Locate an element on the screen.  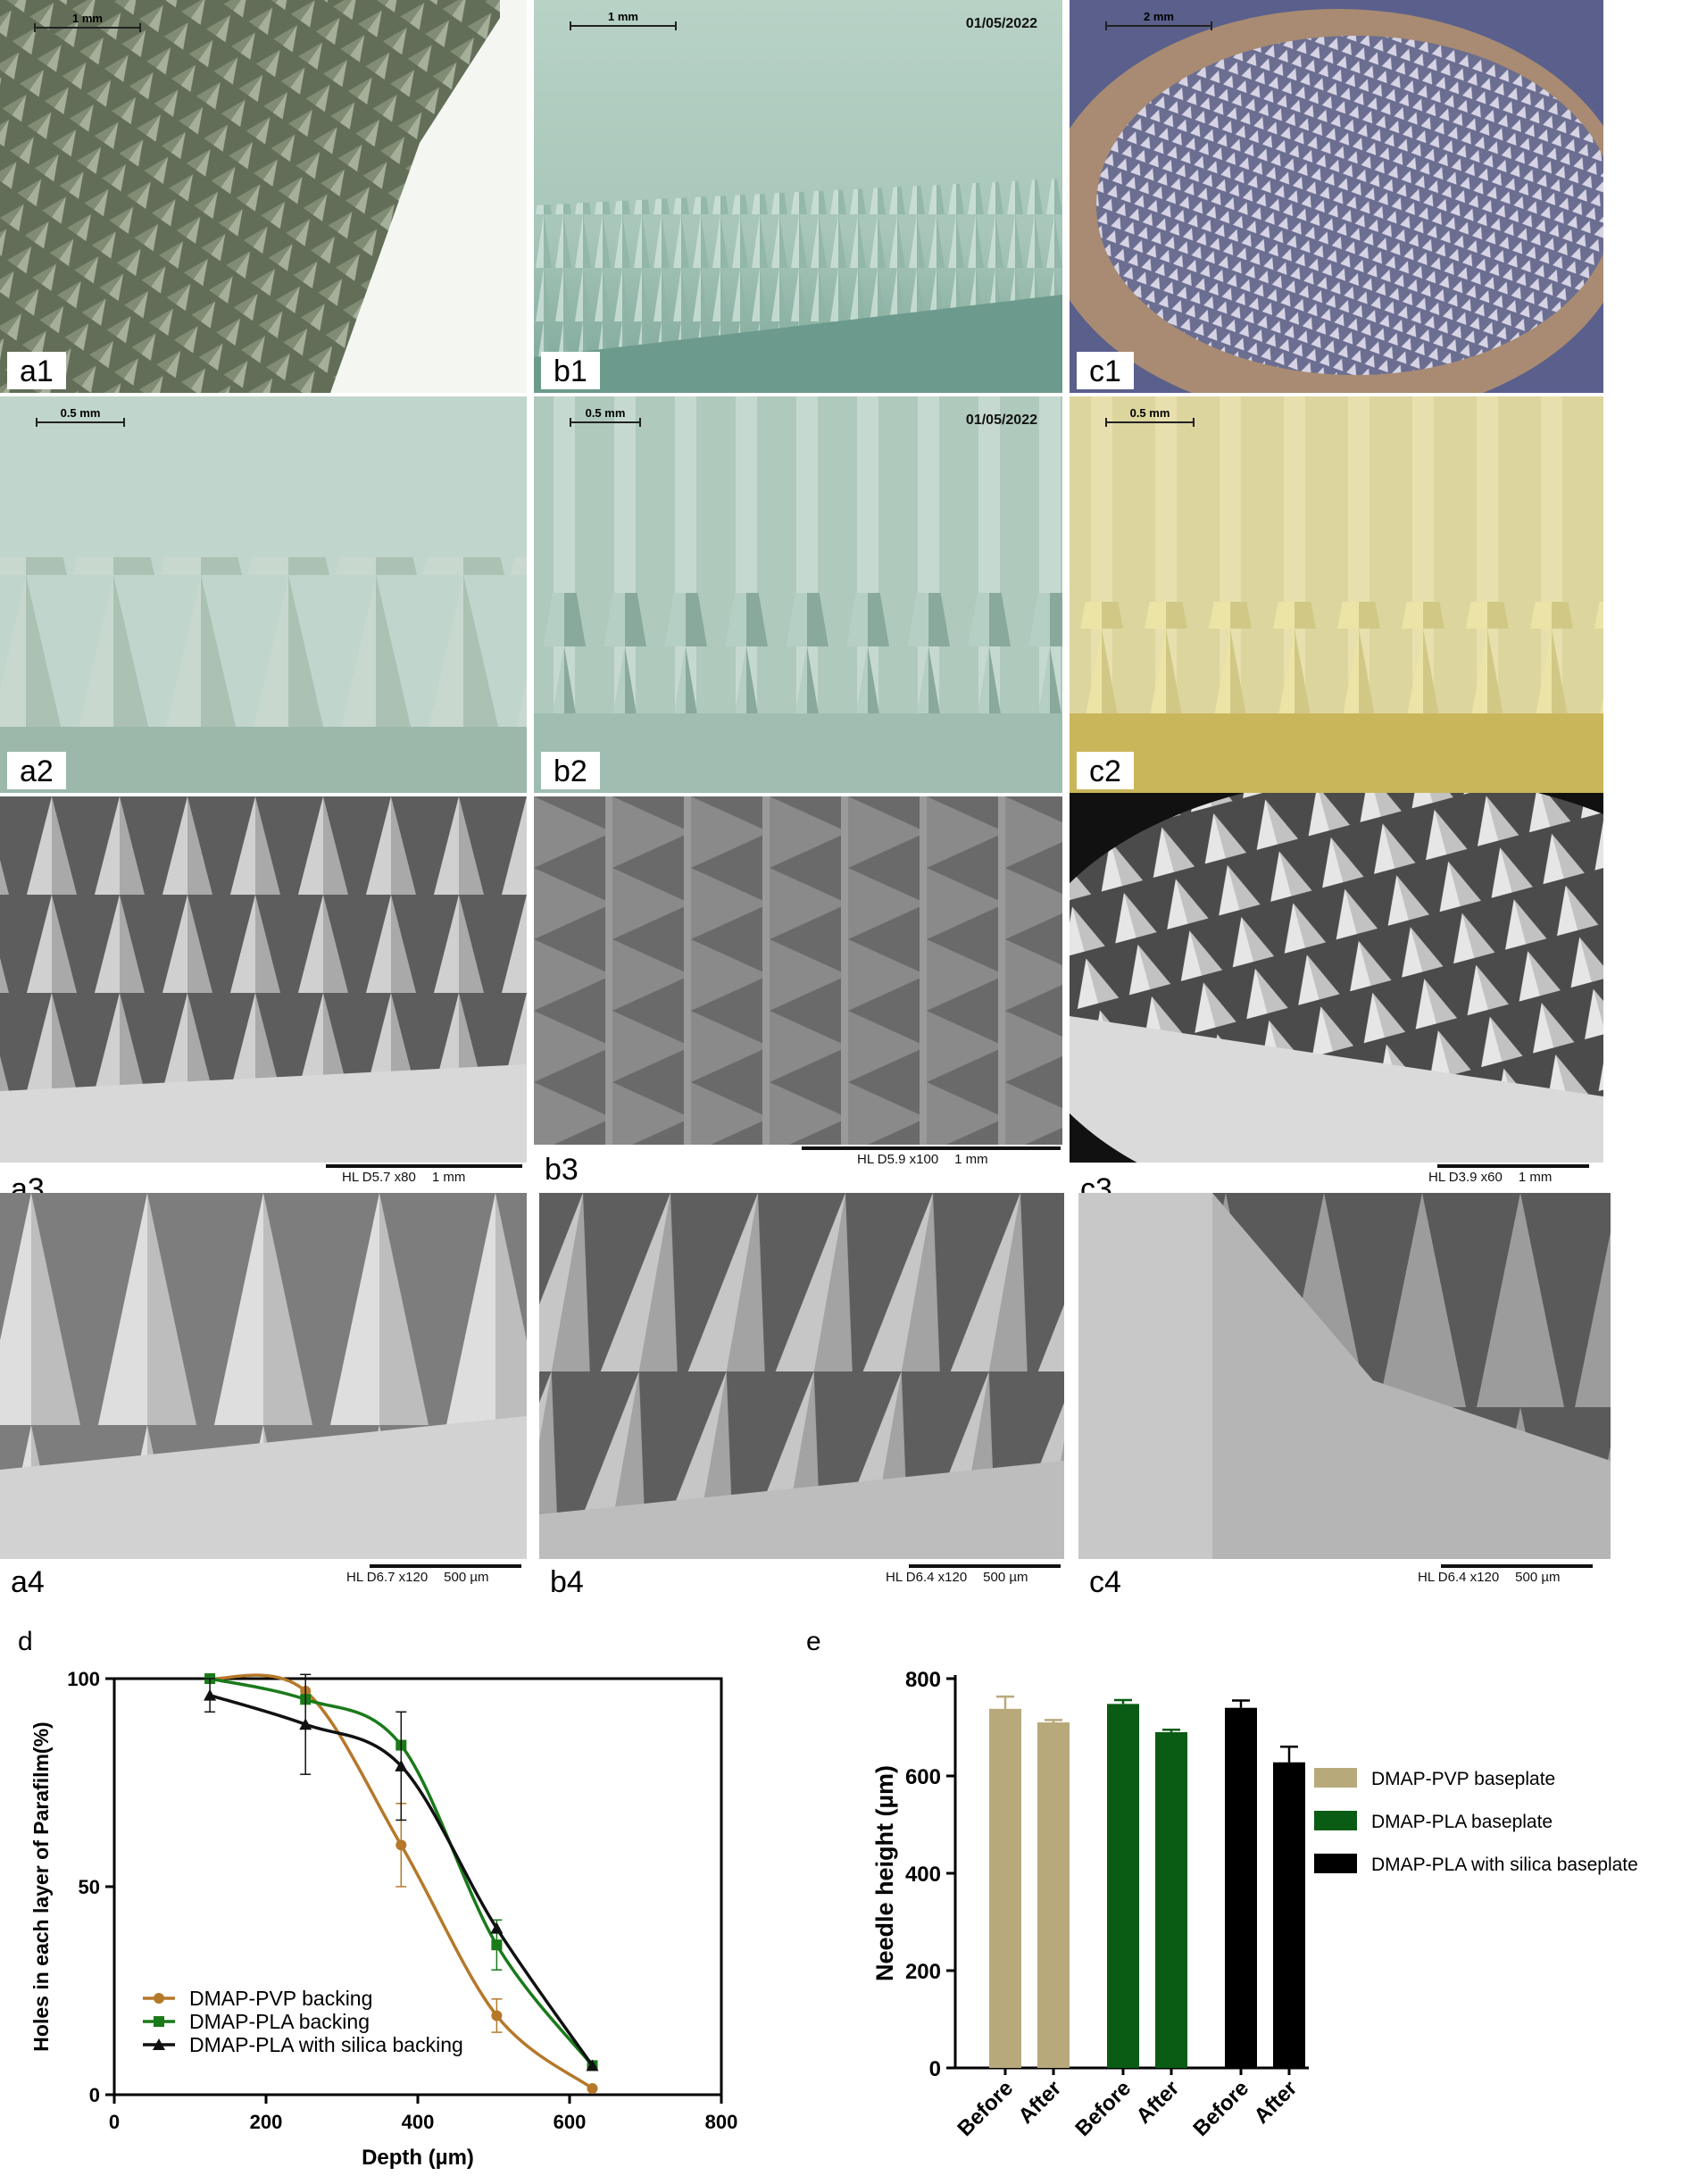
microneedle-photo-b2 is located at coordinates (798, 594).